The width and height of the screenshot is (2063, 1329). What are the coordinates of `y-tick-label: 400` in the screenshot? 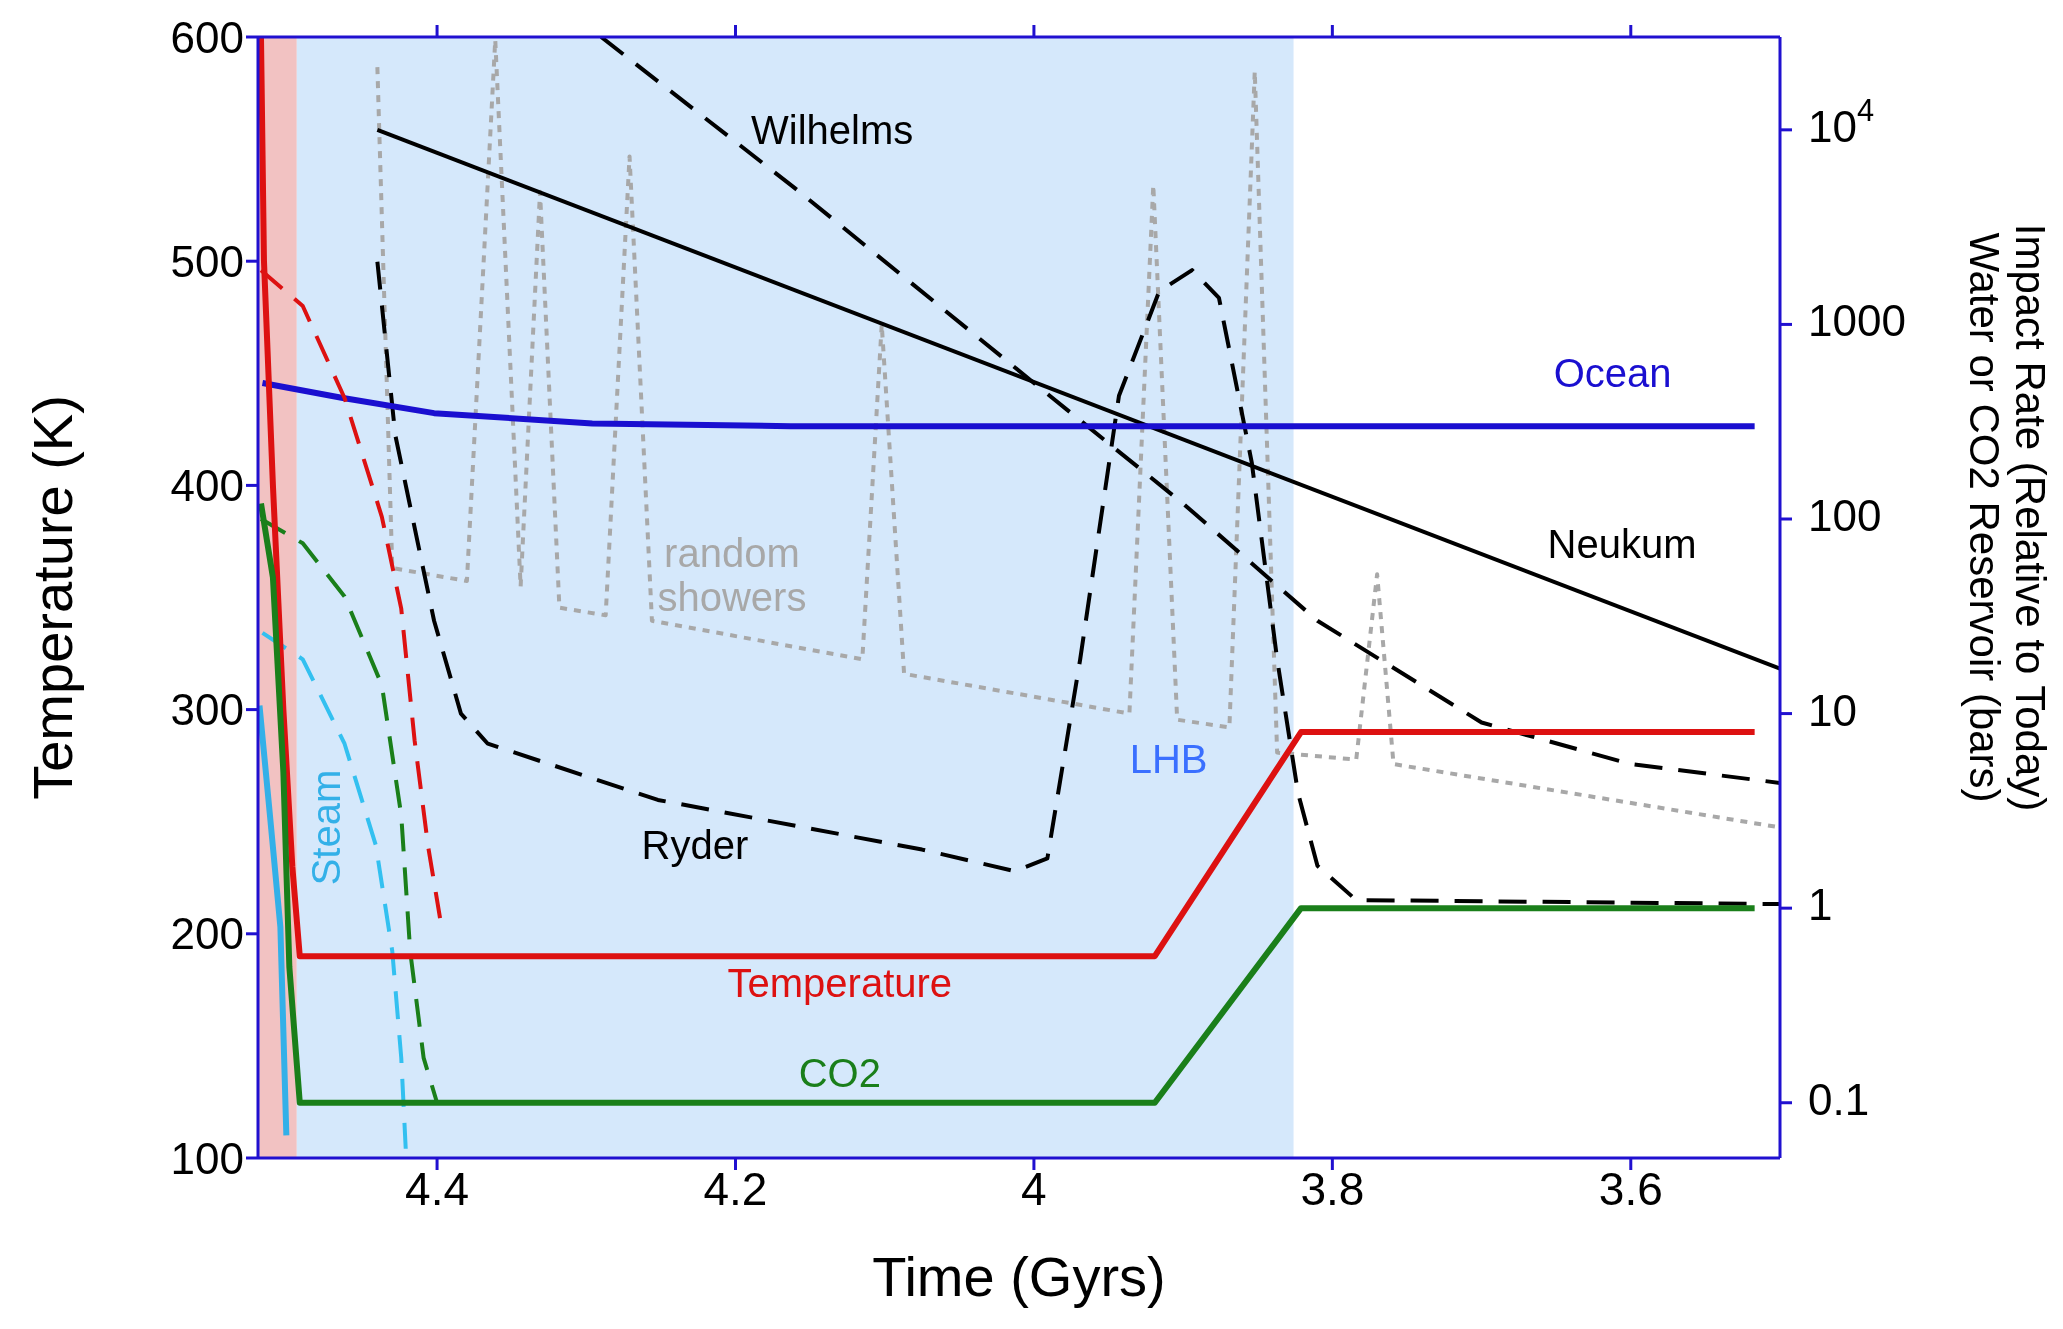 It's located at (207, 486).